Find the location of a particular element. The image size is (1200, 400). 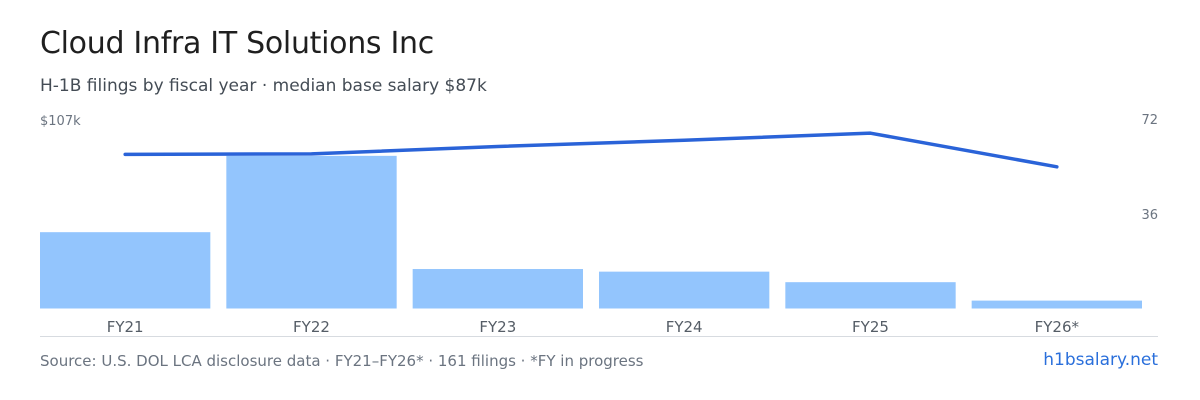

x-tick-label: FY21 is located at coordinates (125, 327).